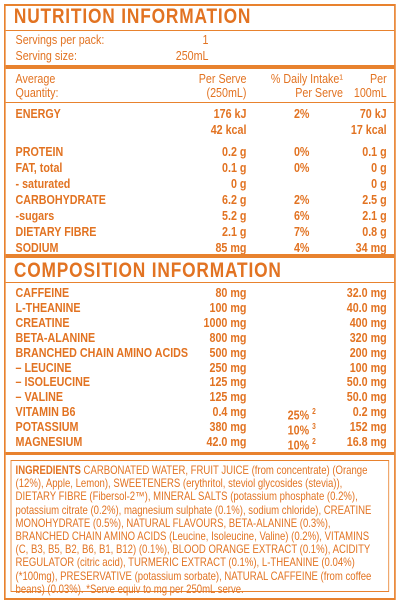 The width and height of the screenshot is (400, 606). I want to click on per-100: 0.8 g, so click(374, 231).